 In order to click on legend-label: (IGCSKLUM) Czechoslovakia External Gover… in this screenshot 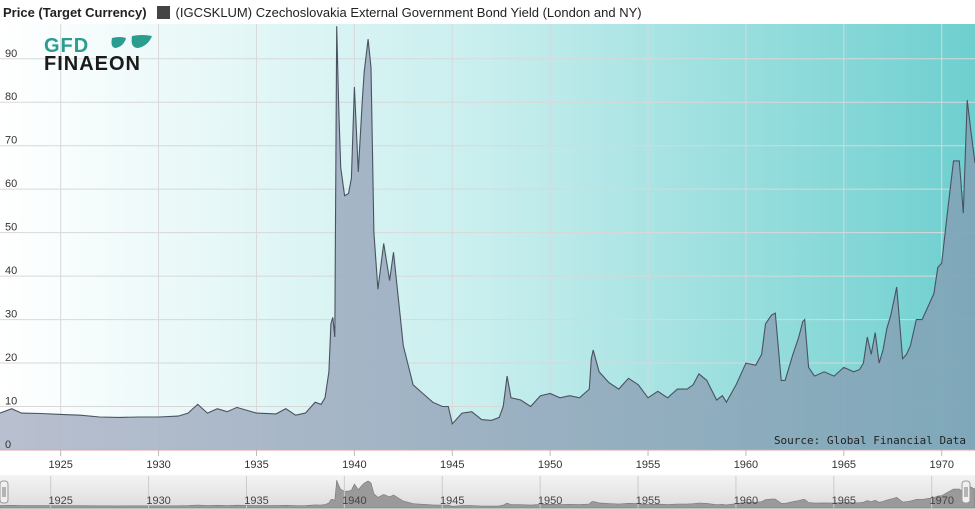, I will do `click(408, 12)`.